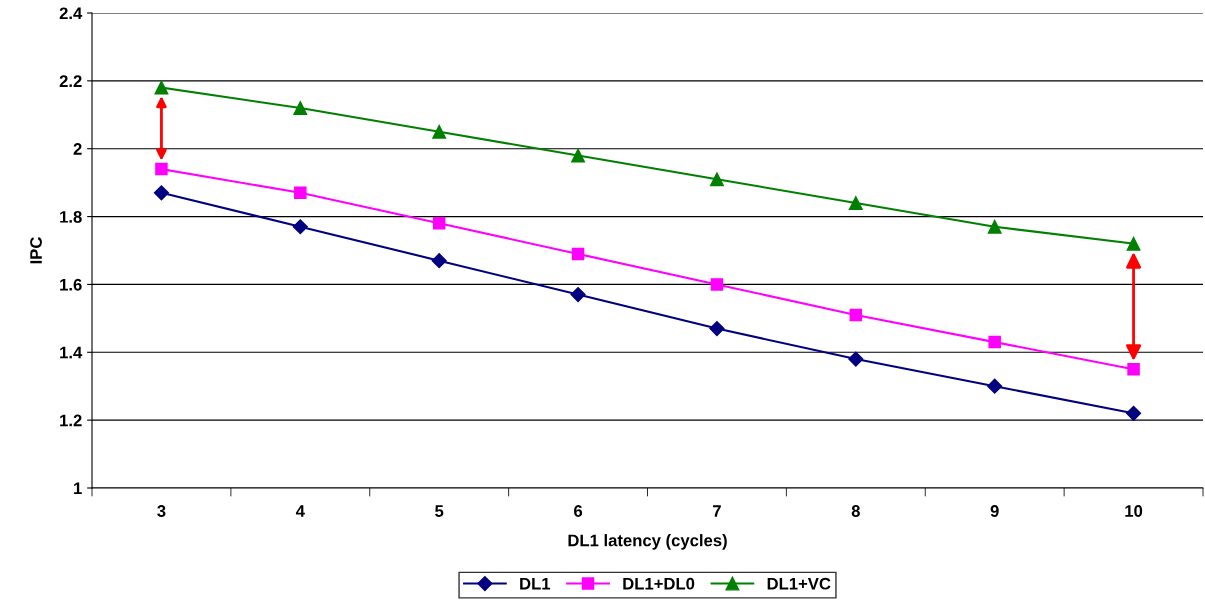 The image size is (1205, 614). What do you see at coordinates (161, 511) in the screenshot?
I see `x-tick-label: 3` at bounding box center [161, 511].